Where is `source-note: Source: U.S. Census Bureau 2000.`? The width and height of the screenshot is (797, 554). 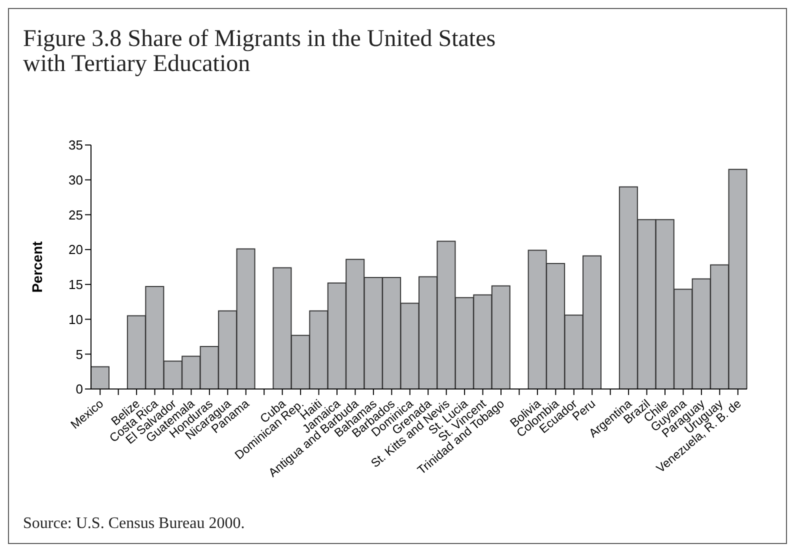
source-note: Source: U.S. Census Bureau 2000. is located at coordinates (134, 524).